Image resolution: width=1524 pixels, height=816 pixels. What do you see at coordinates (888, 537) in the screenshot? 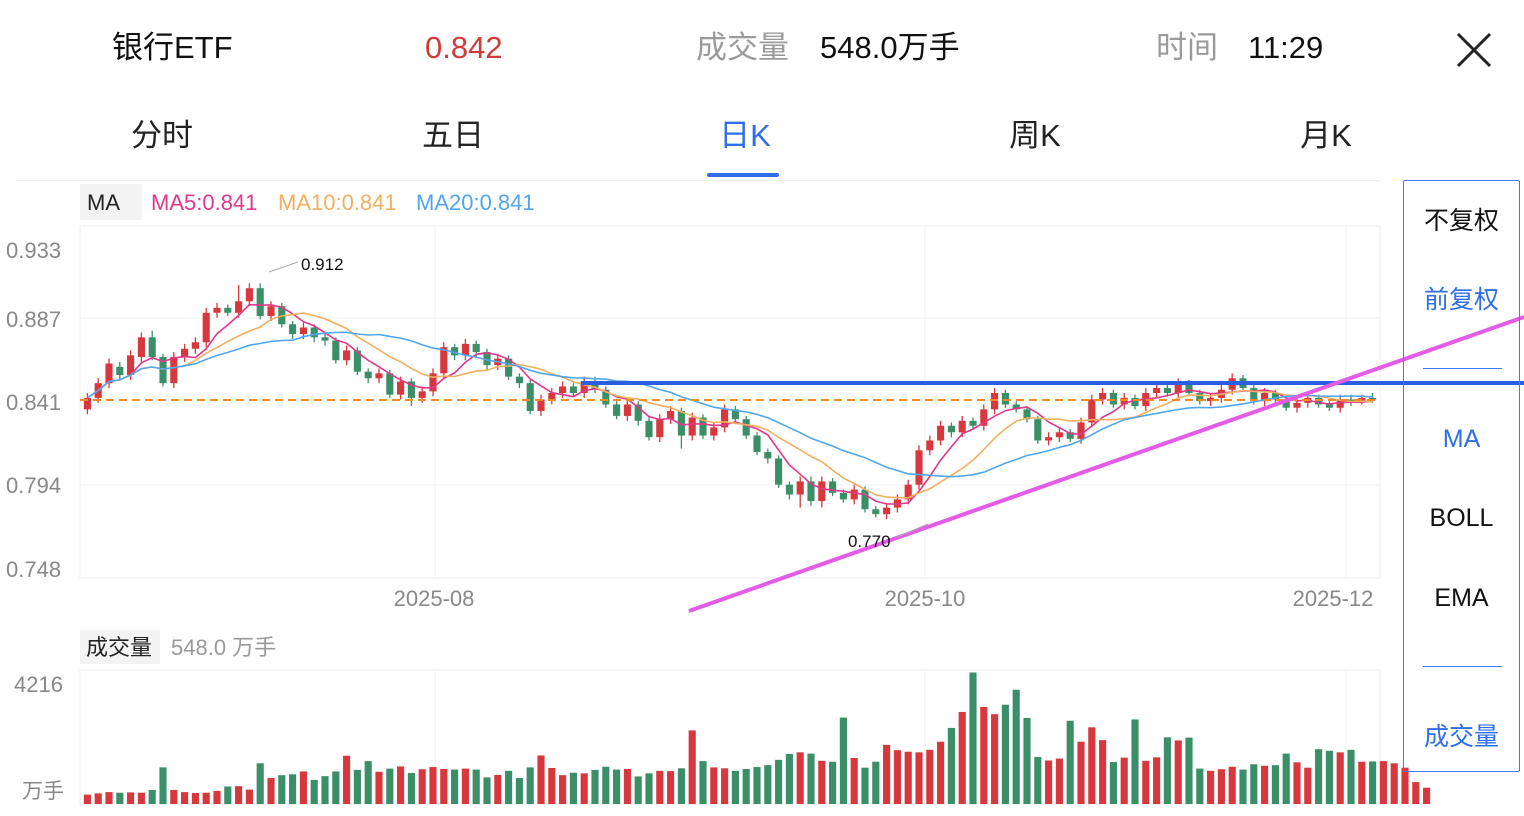
I see `low-annotation: 0.770` at bounding box center [888, 537].